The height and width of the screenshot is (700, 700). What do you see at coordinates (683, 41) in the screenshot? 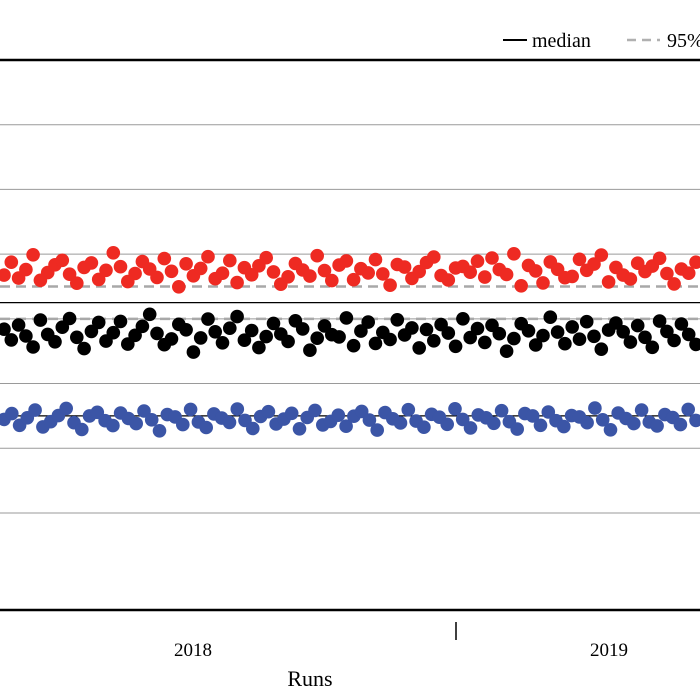
I see `legend-95-label: 95%` at bounding box center [683, 41].